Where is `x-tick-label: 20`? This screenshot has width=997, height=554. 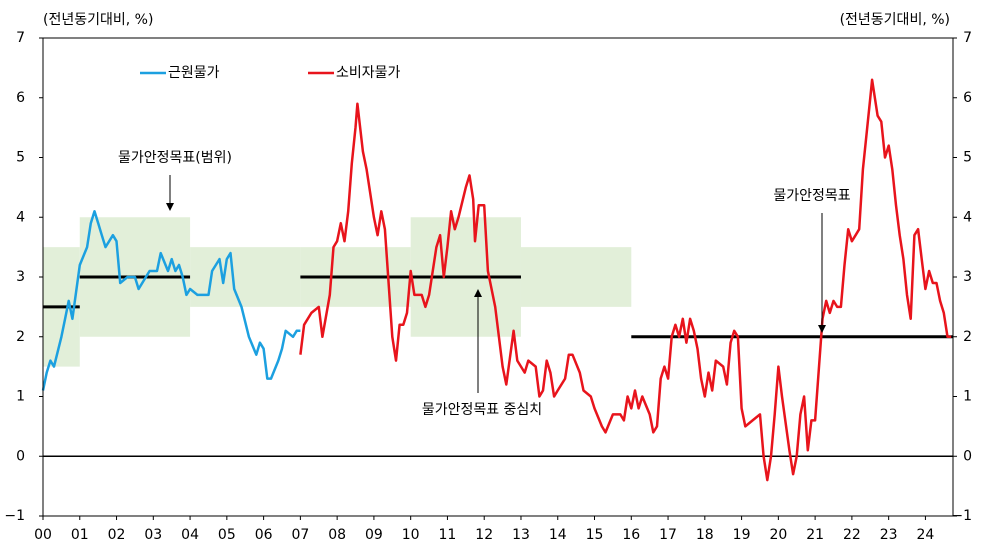
x-tick-label: 20 is located at coordinates (778, 535).